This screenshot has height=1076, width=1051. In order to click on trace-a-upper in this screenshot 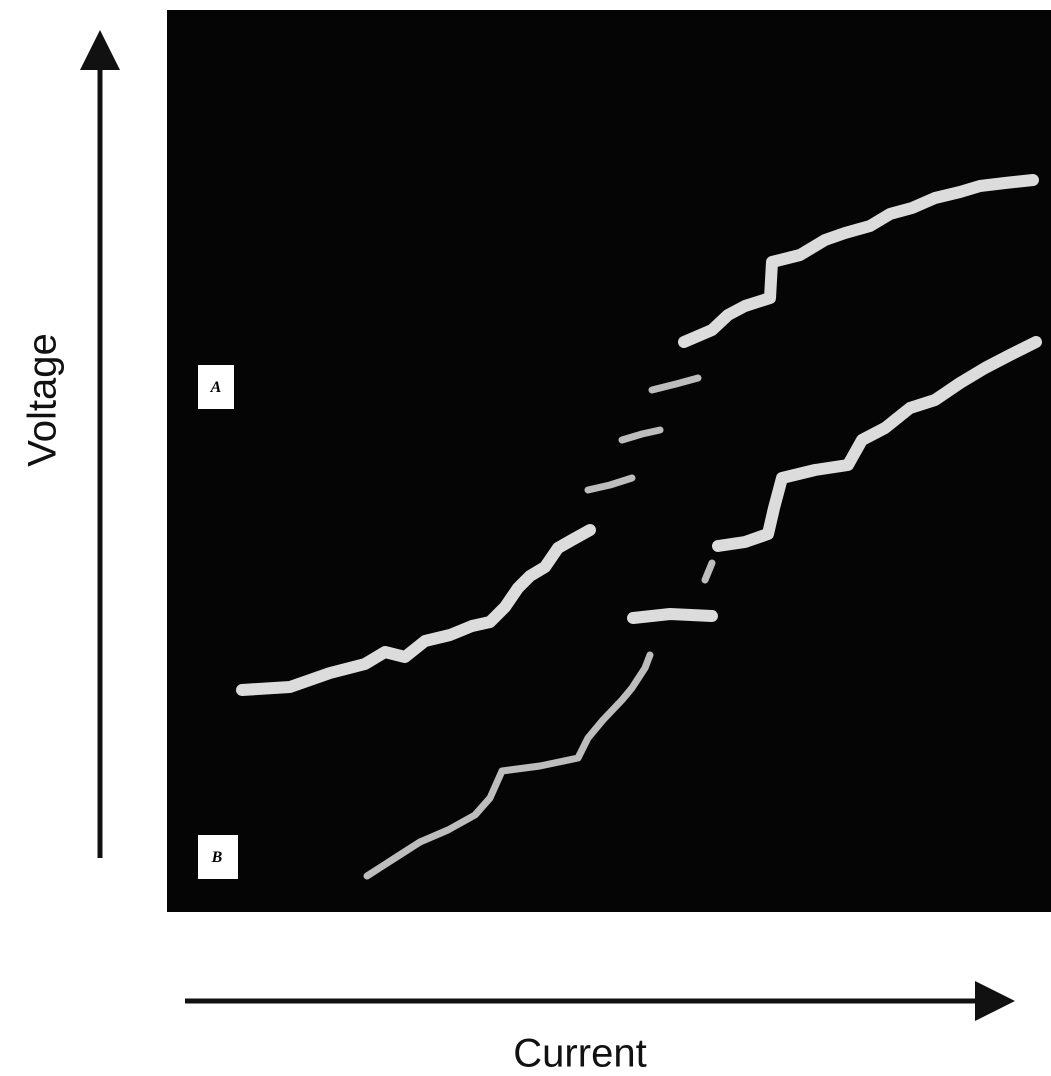, I will do `click(858, 261)`.